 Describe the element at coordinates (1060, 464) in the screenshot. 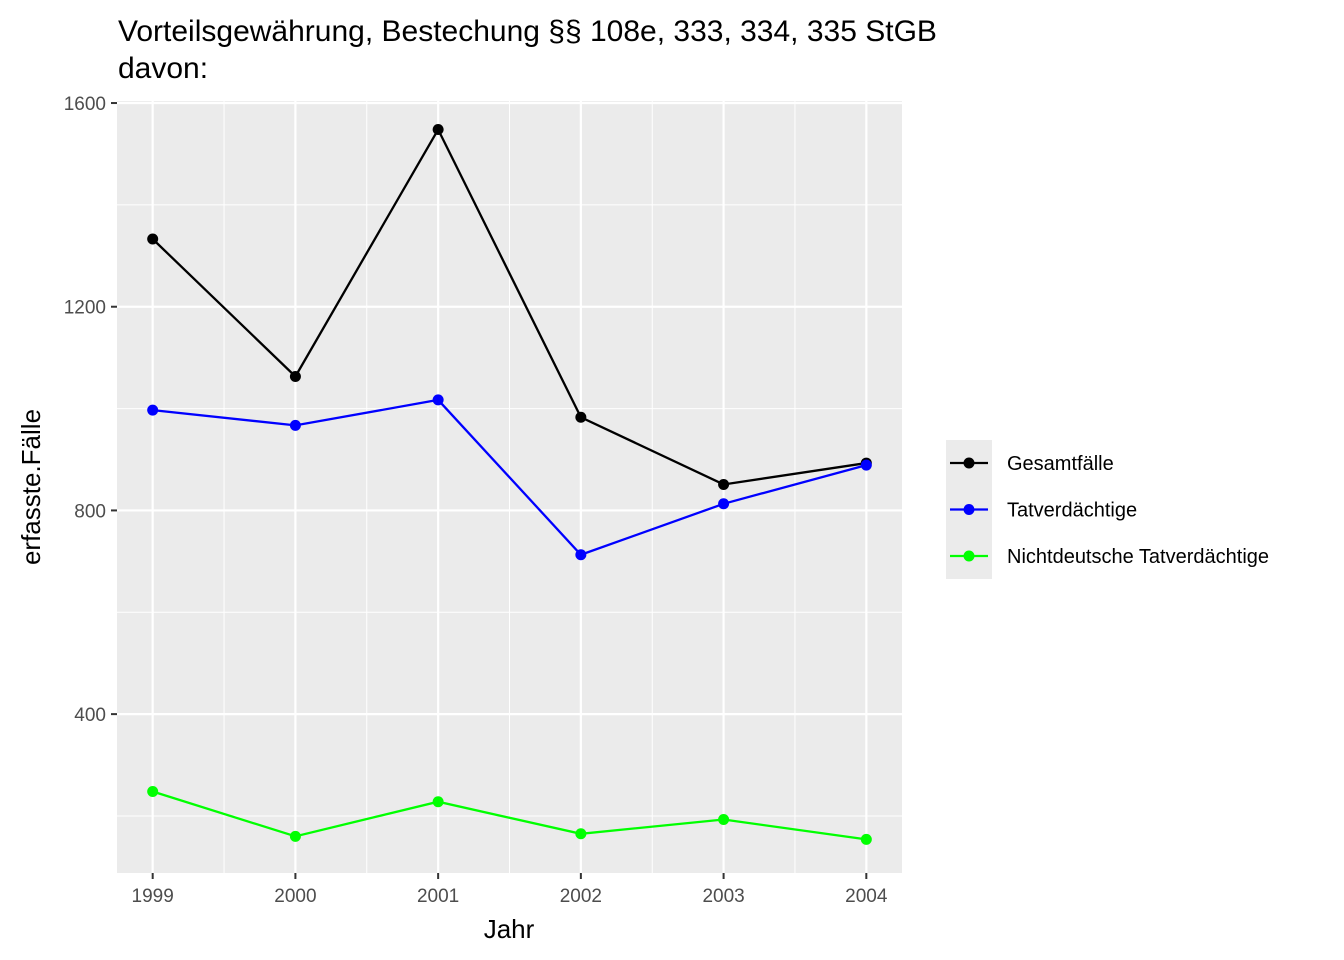

I see `legend-label: Gesamtfälle` at that location.